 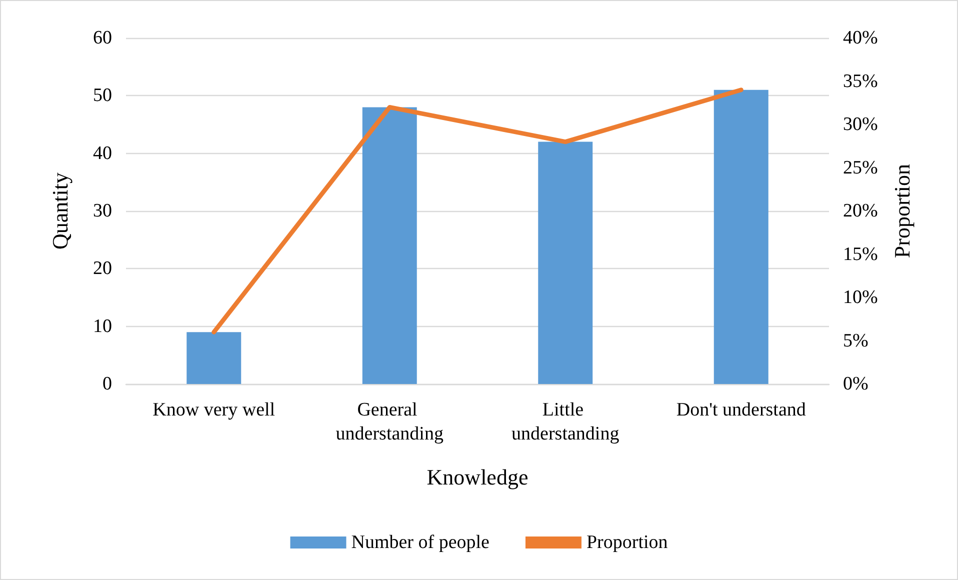 I want to click on y2-tick-label: 35%, so click(x=860, y=81).